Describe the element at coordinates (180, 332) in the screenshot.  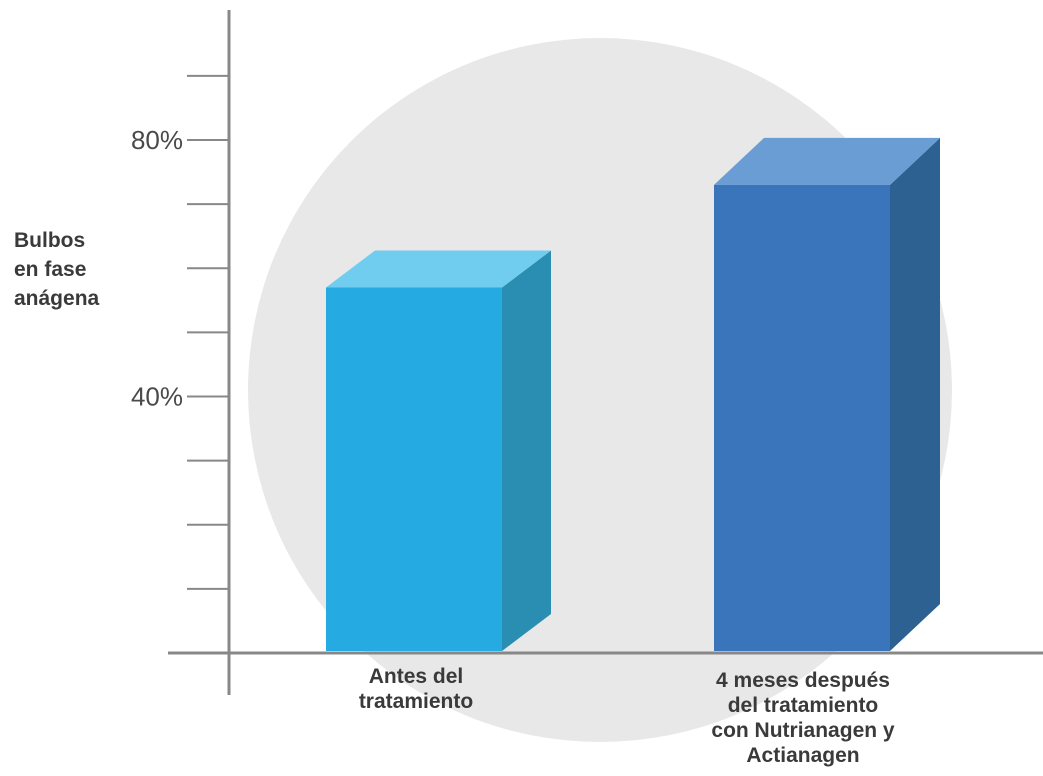
I see `y-axis-ticks: 40% 80%` at that location.